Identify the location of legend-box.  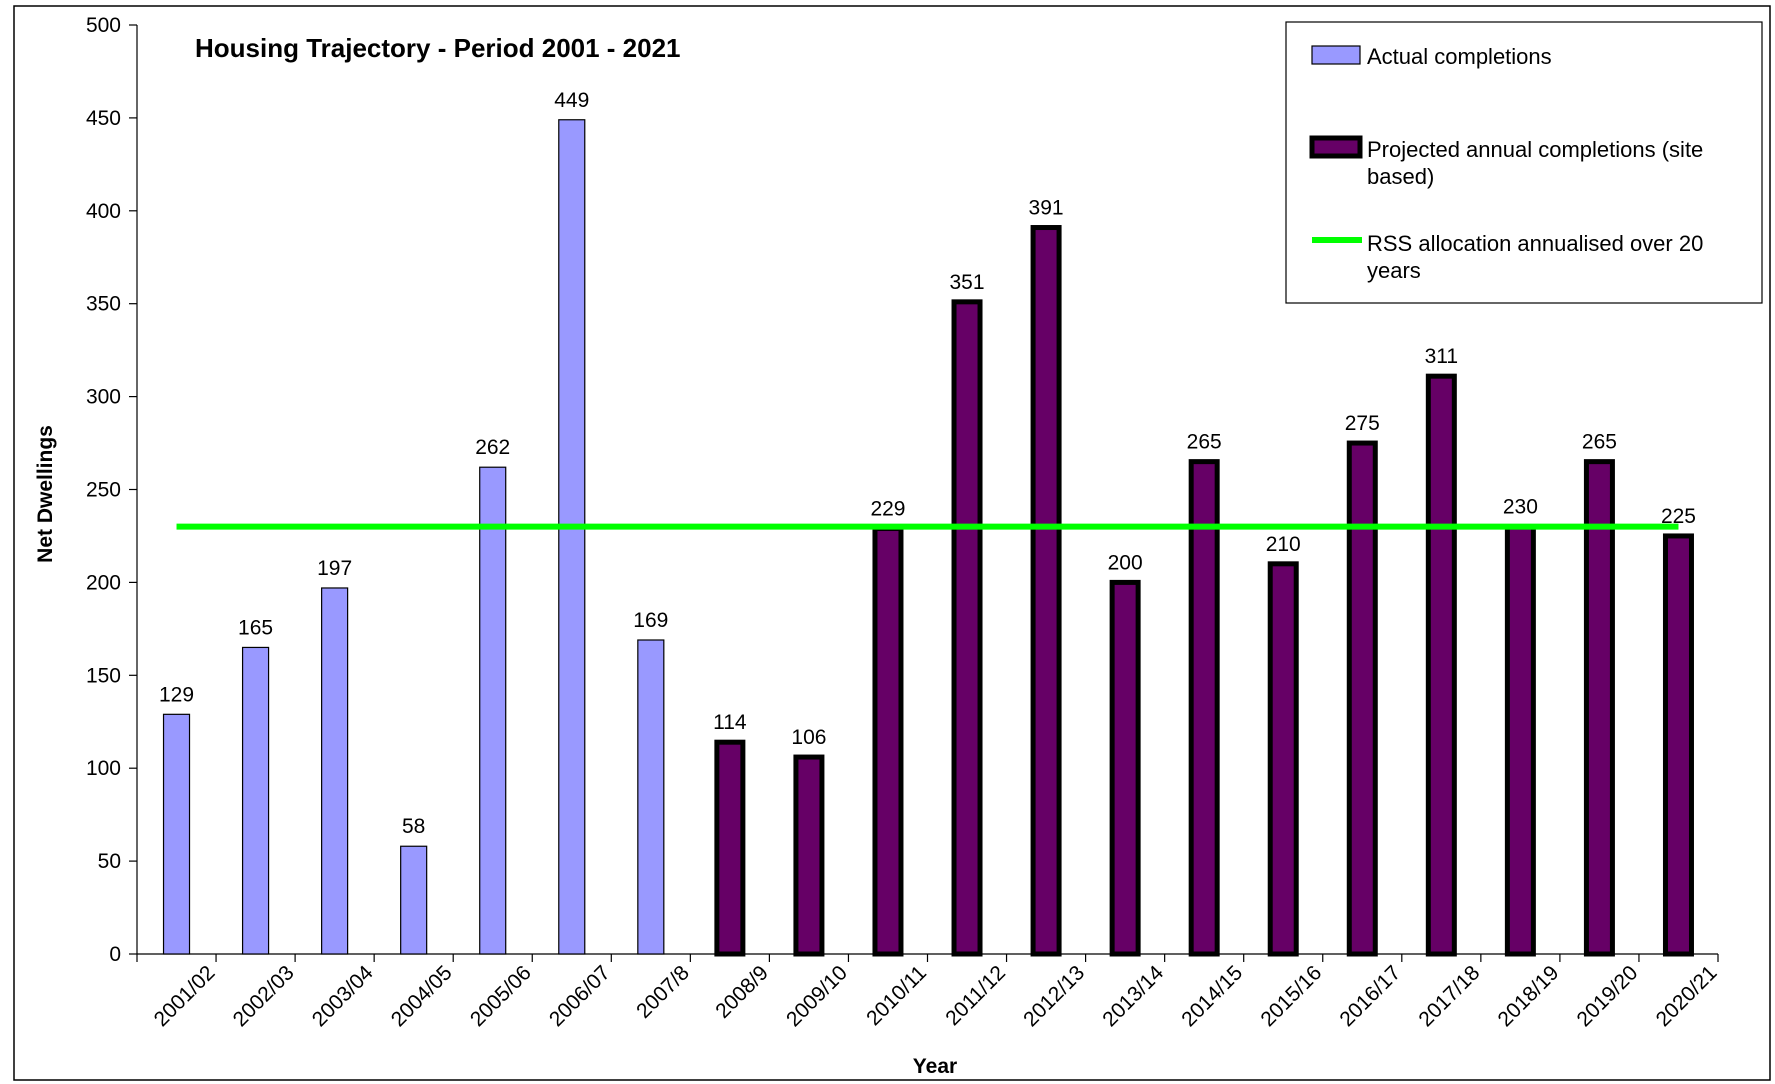
(1524, 162).